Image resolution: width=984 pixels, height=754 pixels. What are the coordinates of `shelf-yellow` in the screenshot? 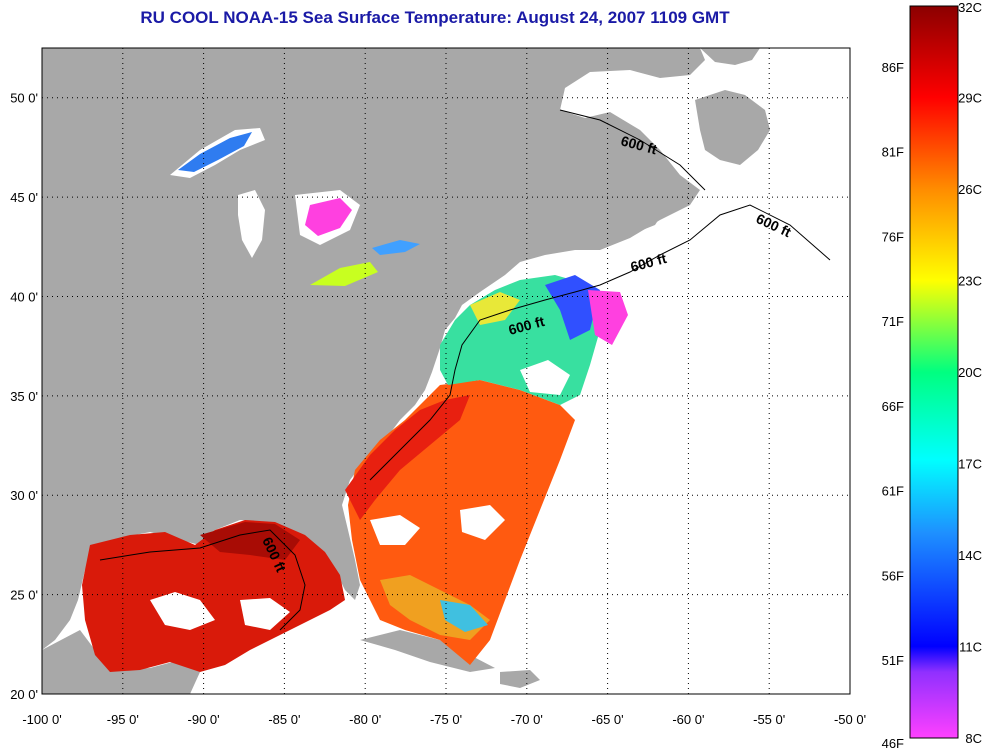 It's located at (495, 308).